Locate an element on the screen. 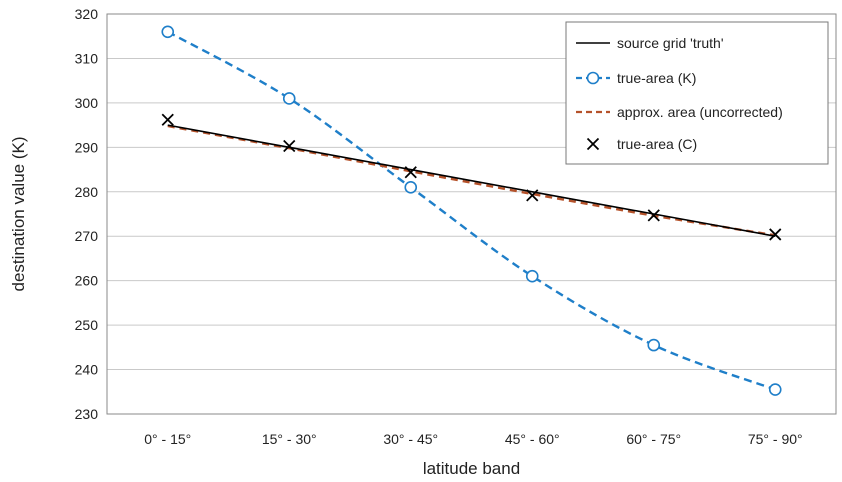 Image resolution: width=842 pixels, height=482 pixels. legend-item-1-label: true-area (K) is located at coordinates (656, 78).